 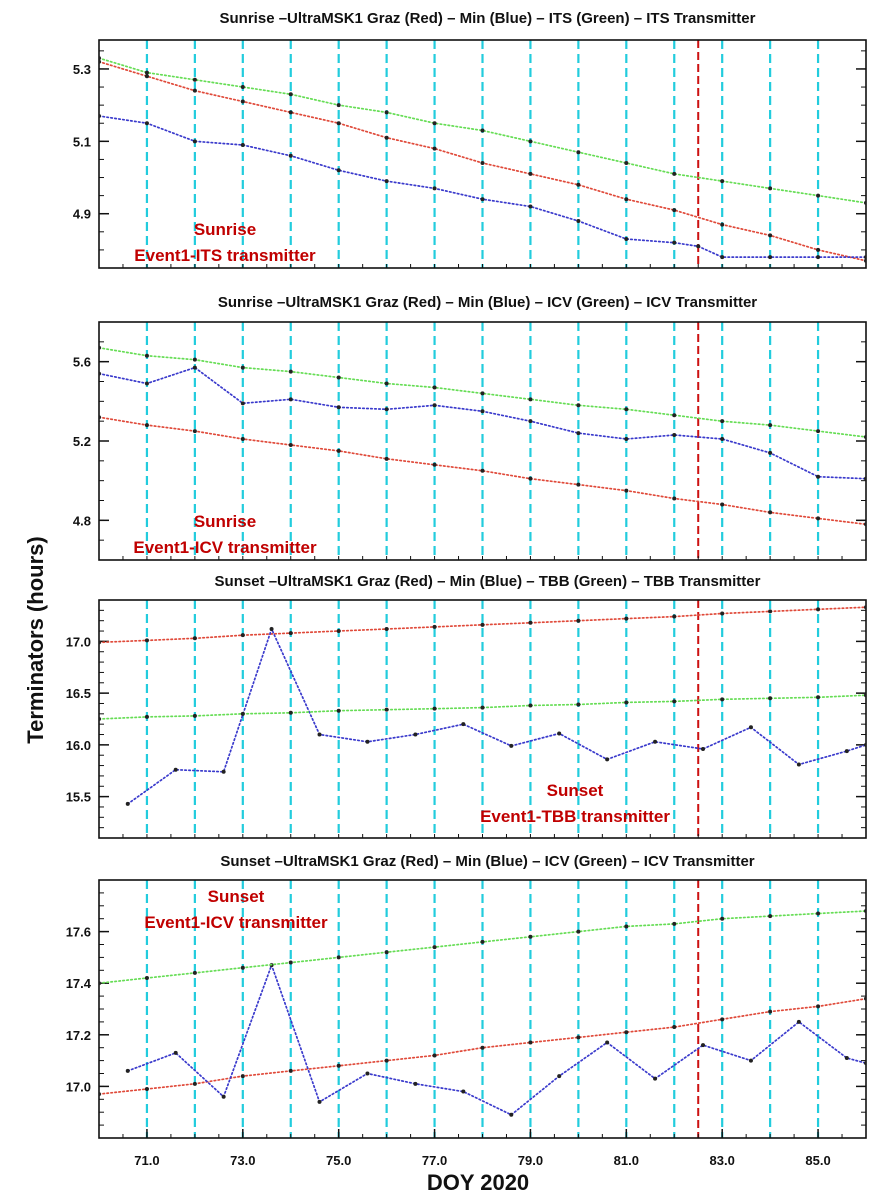 I want to click on y-tick-label: 17.0, so click(x=78, y=641).